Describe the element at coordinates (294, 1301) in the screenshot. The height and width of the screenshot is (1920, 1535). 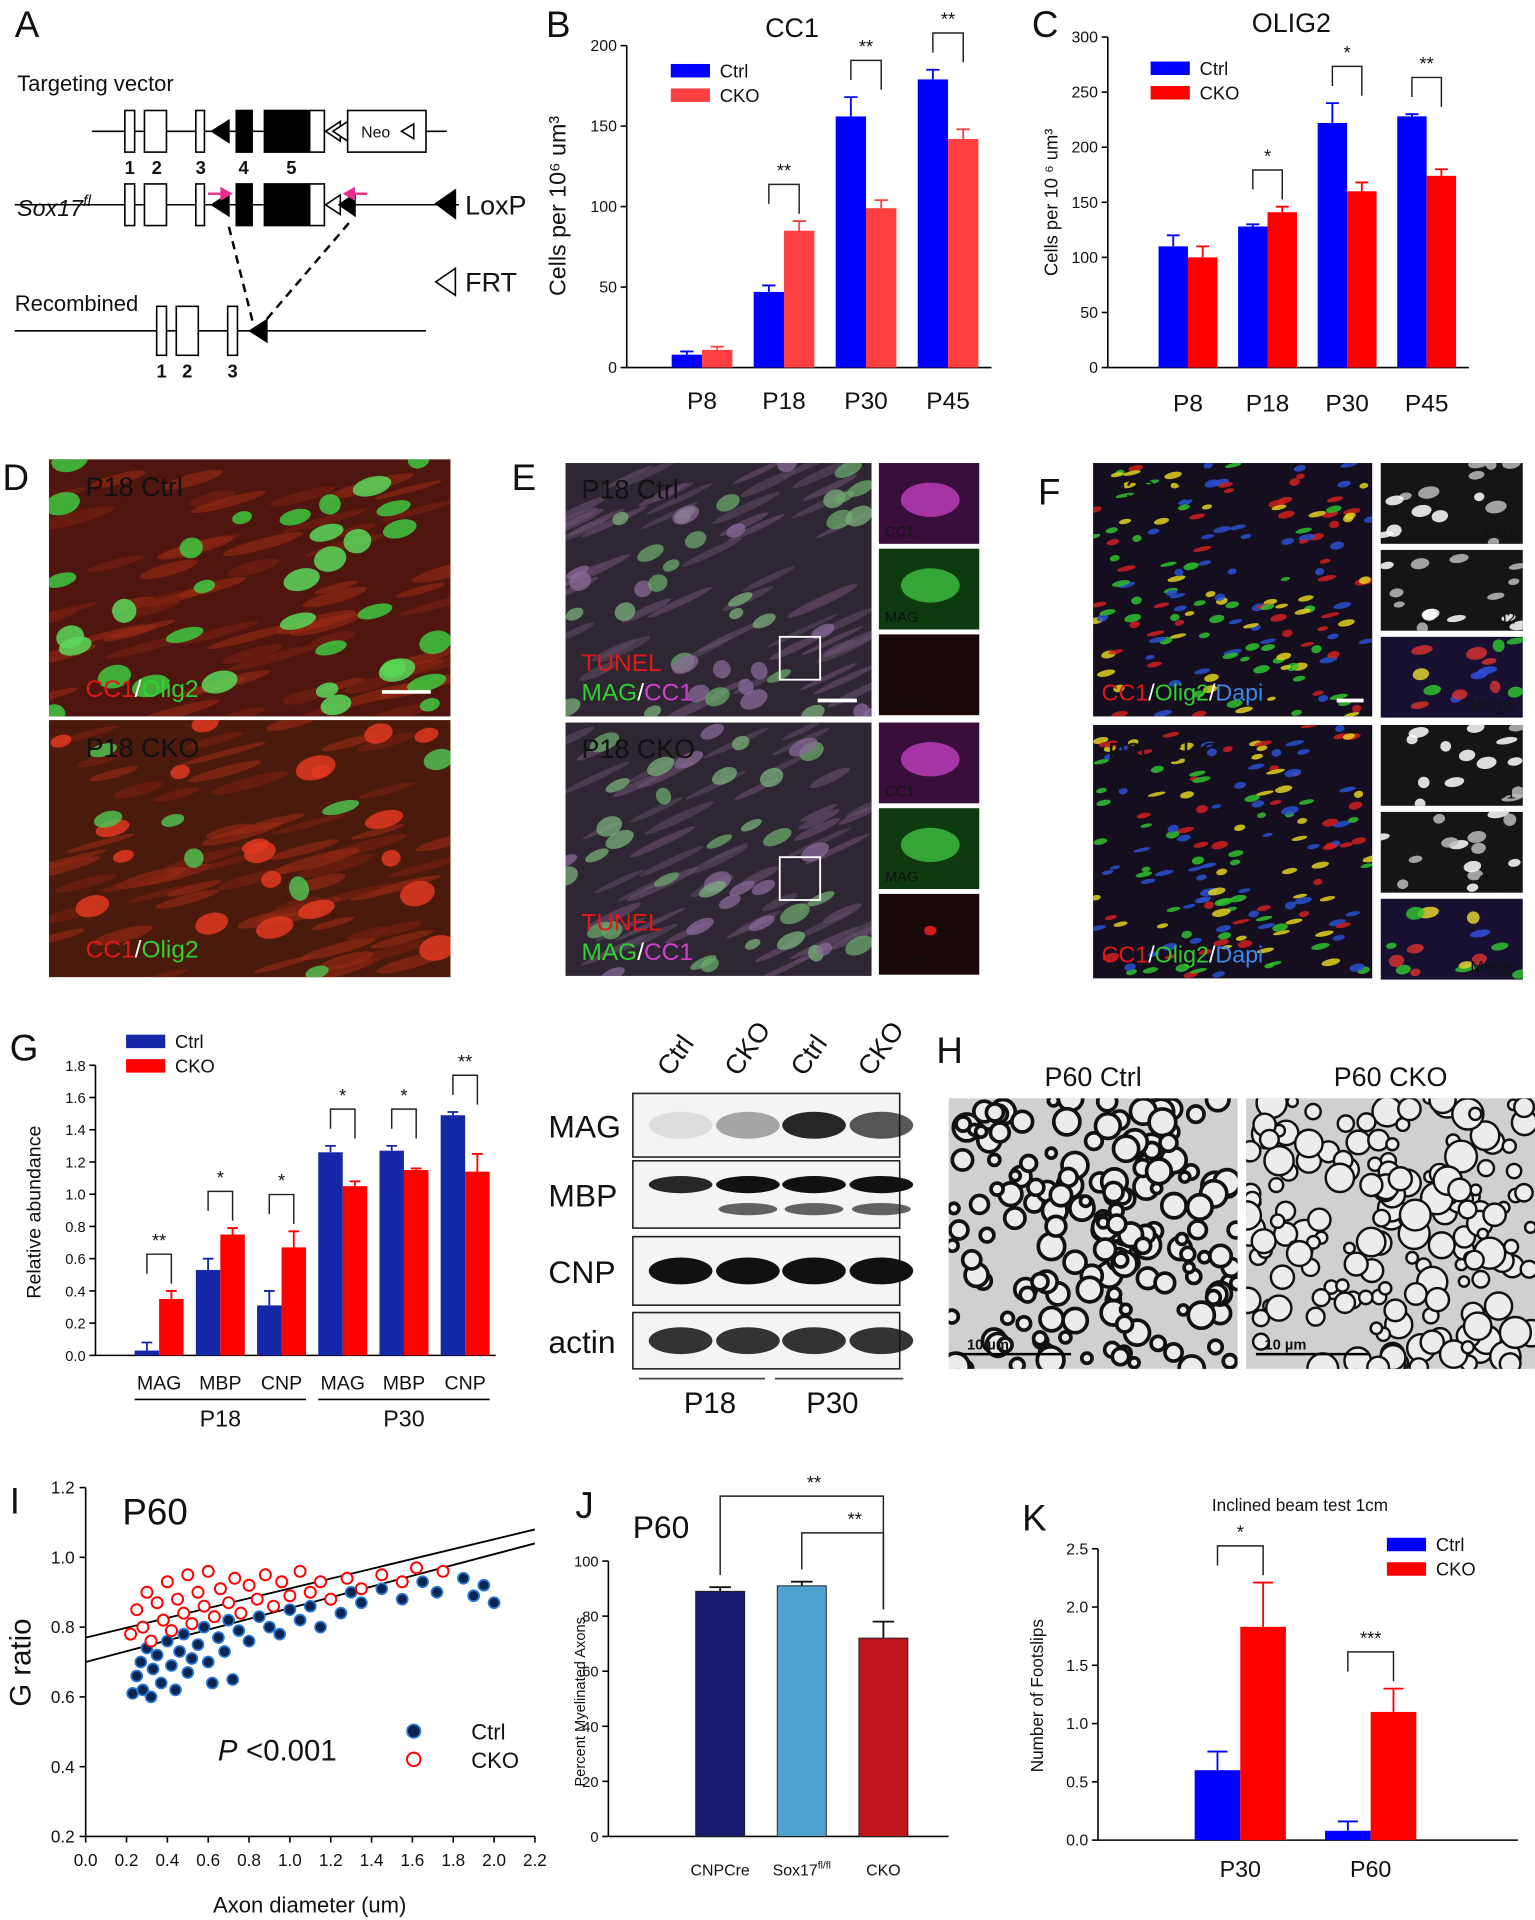
I see `bar` at that location.